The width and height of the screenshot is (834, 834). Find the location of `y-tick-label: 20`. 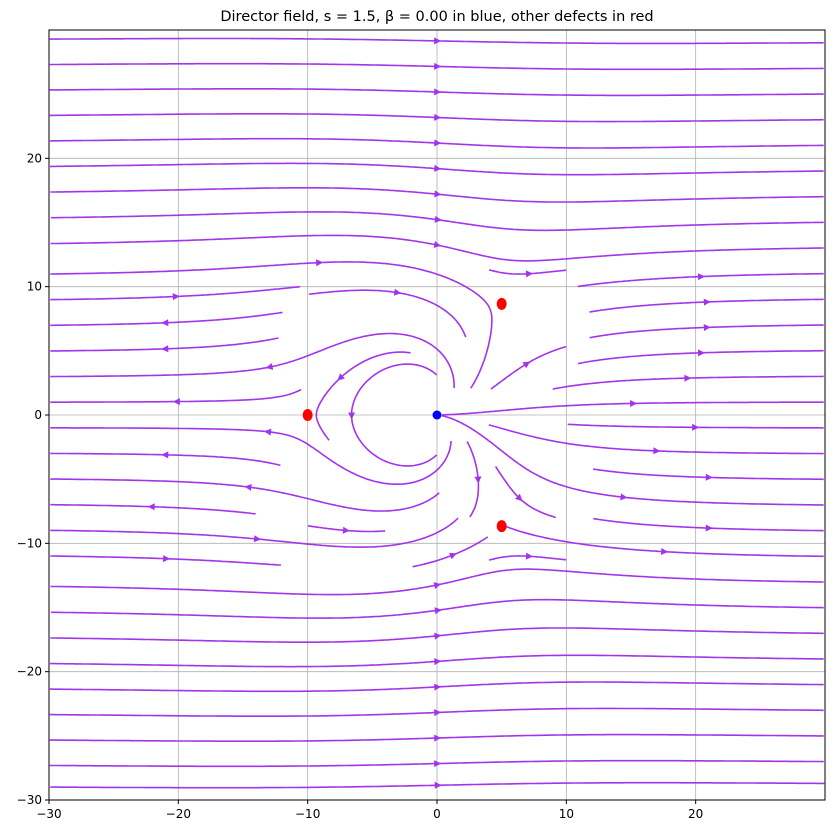

y-tick-label: 20 is located at coordinates (34, 158).